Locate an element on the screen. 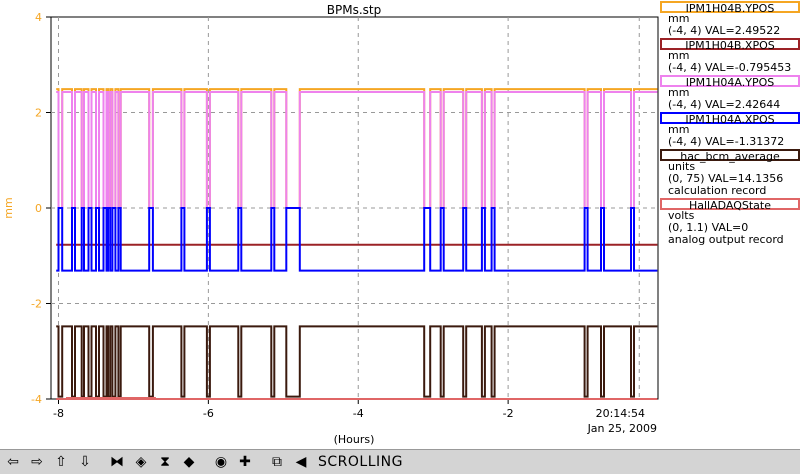  scroll-down-button: ⇩ is located at coordinates (85, 462).